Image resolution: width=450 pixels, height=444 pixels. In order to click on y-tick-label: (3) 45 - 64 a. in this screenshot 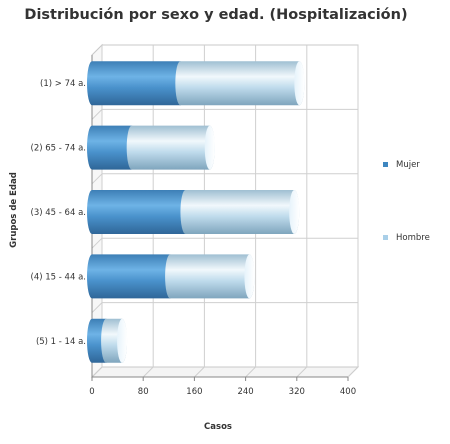, I will do `click(58, 213)`.